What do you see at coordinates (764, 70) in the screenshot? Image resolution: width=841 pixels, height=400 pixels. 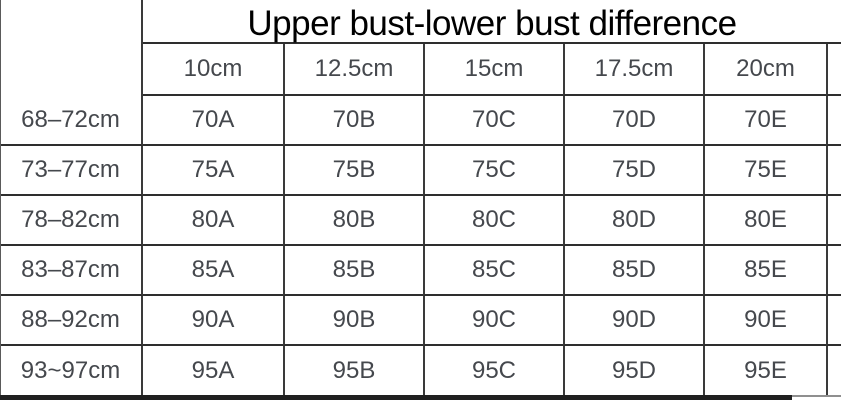 I see `col-header: 20cm` at bounding box center [764, 70].